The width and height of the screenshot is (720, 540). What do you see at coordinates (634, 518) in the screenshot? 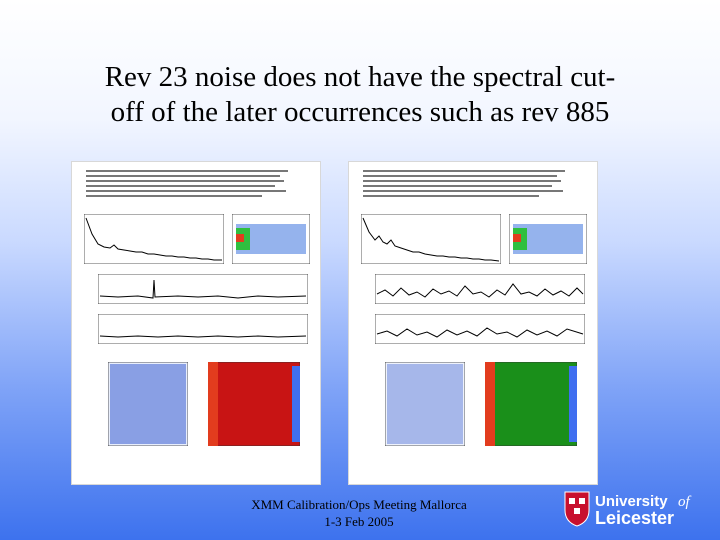
I see `logo-leicester-text: Leicester` at bounding box center [634, 518].